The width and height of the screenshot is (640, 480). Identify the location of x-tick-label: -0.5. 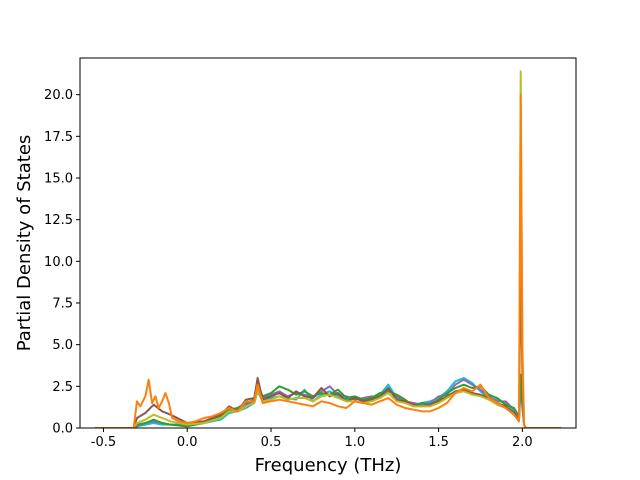
(103, 442).